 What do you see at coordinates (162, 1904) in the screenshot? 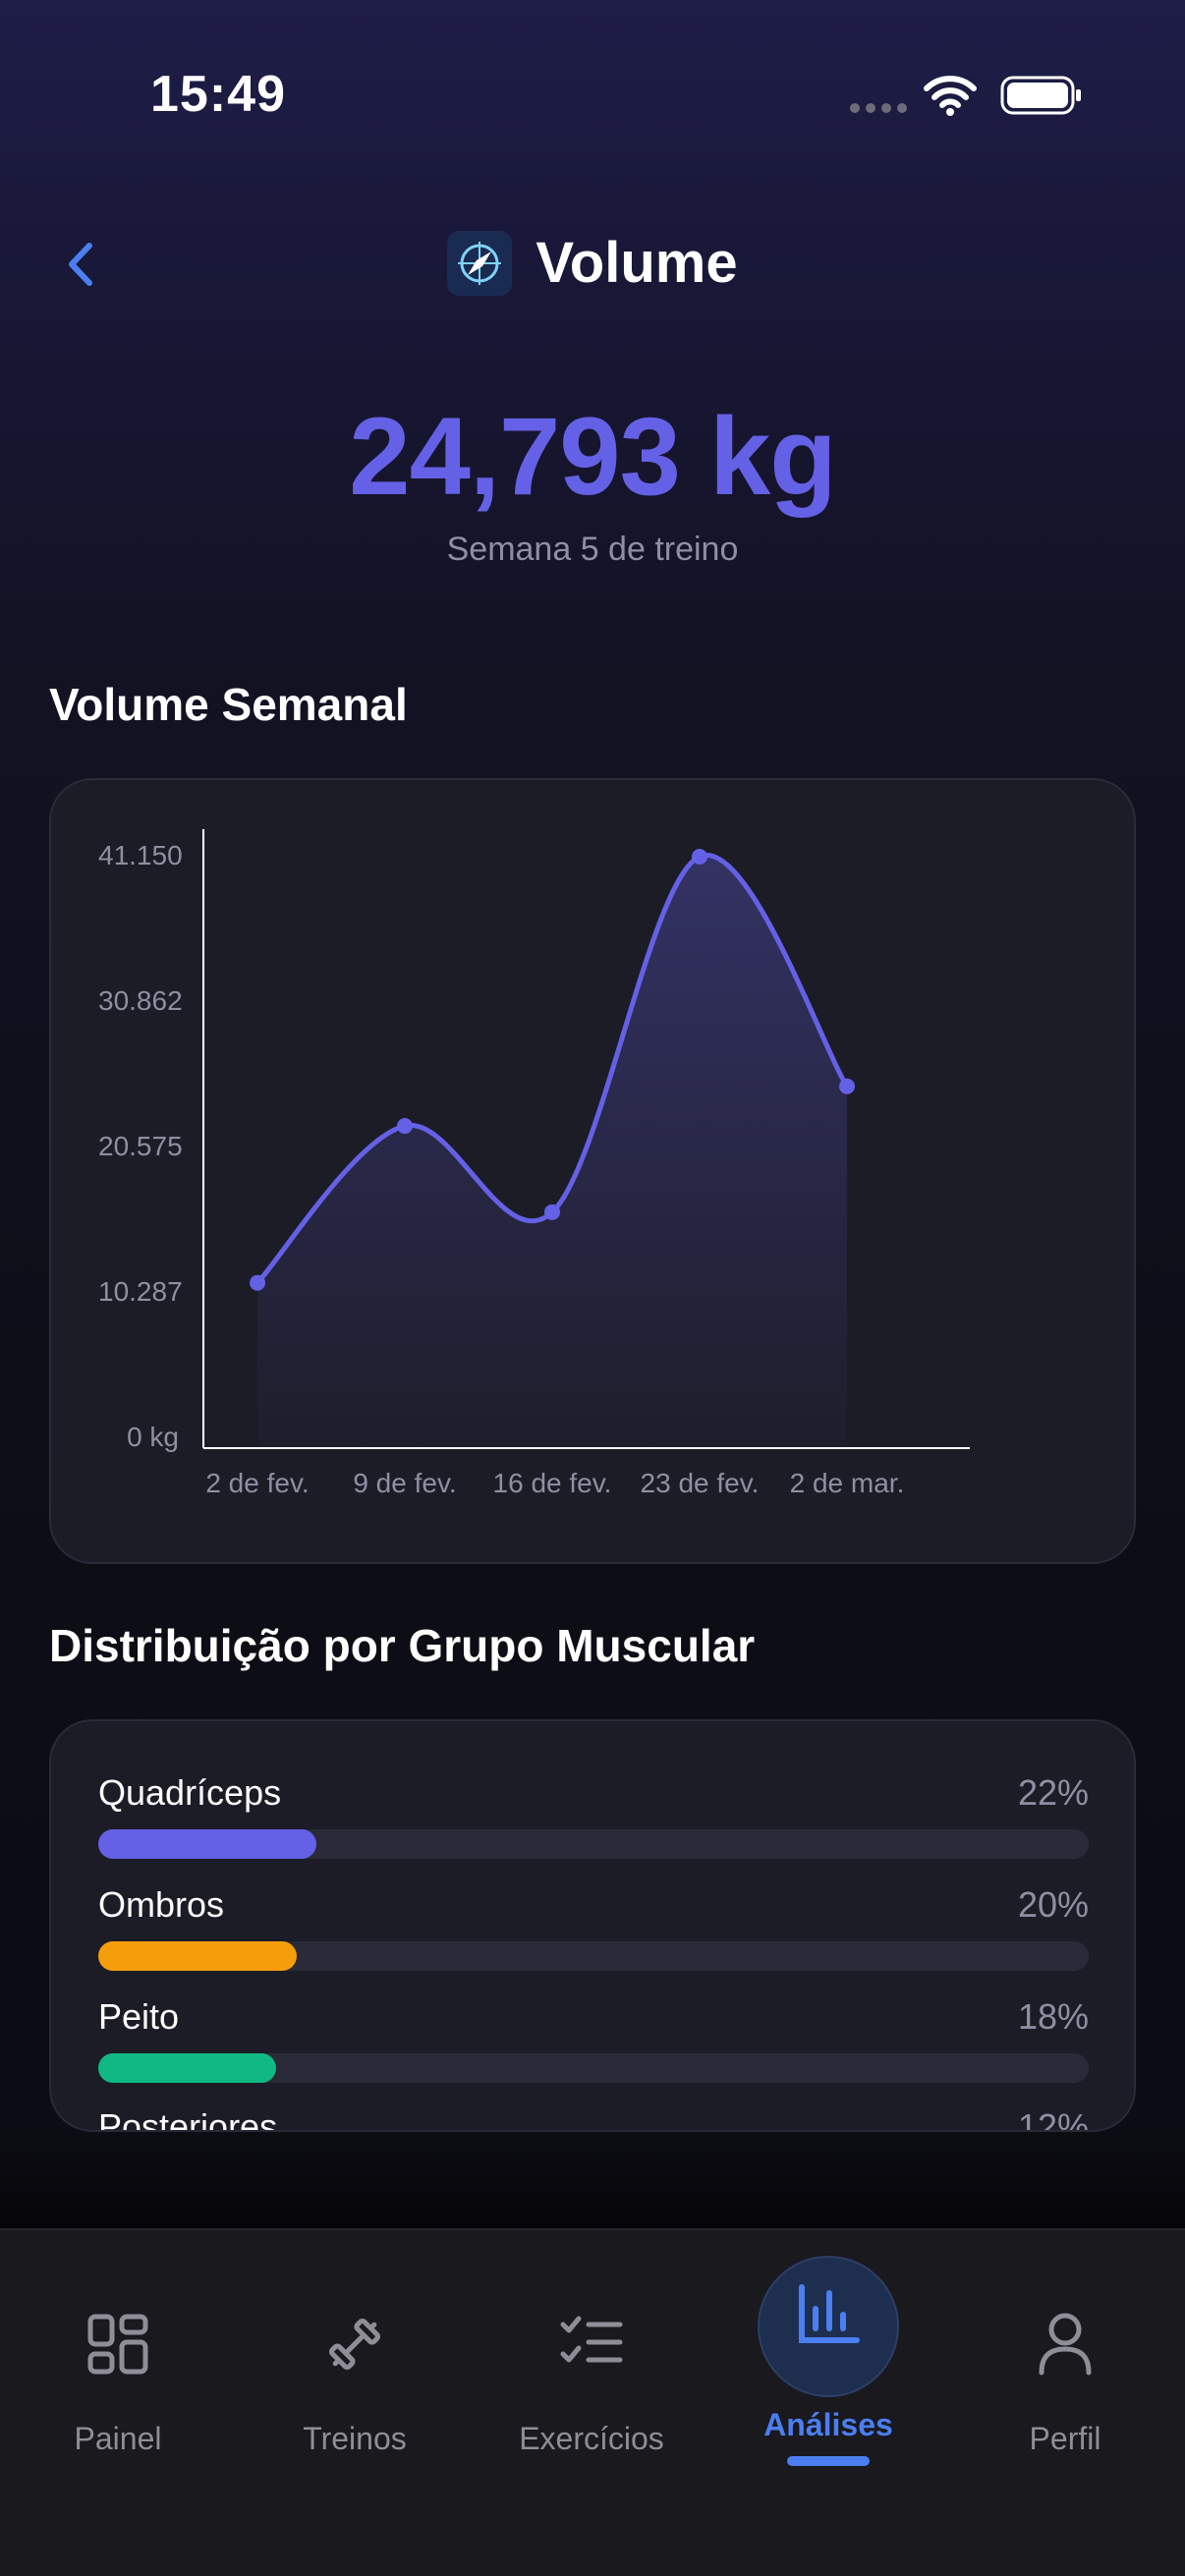
I see `muscle-name: Ombros` at bounding box center [162, 1904].